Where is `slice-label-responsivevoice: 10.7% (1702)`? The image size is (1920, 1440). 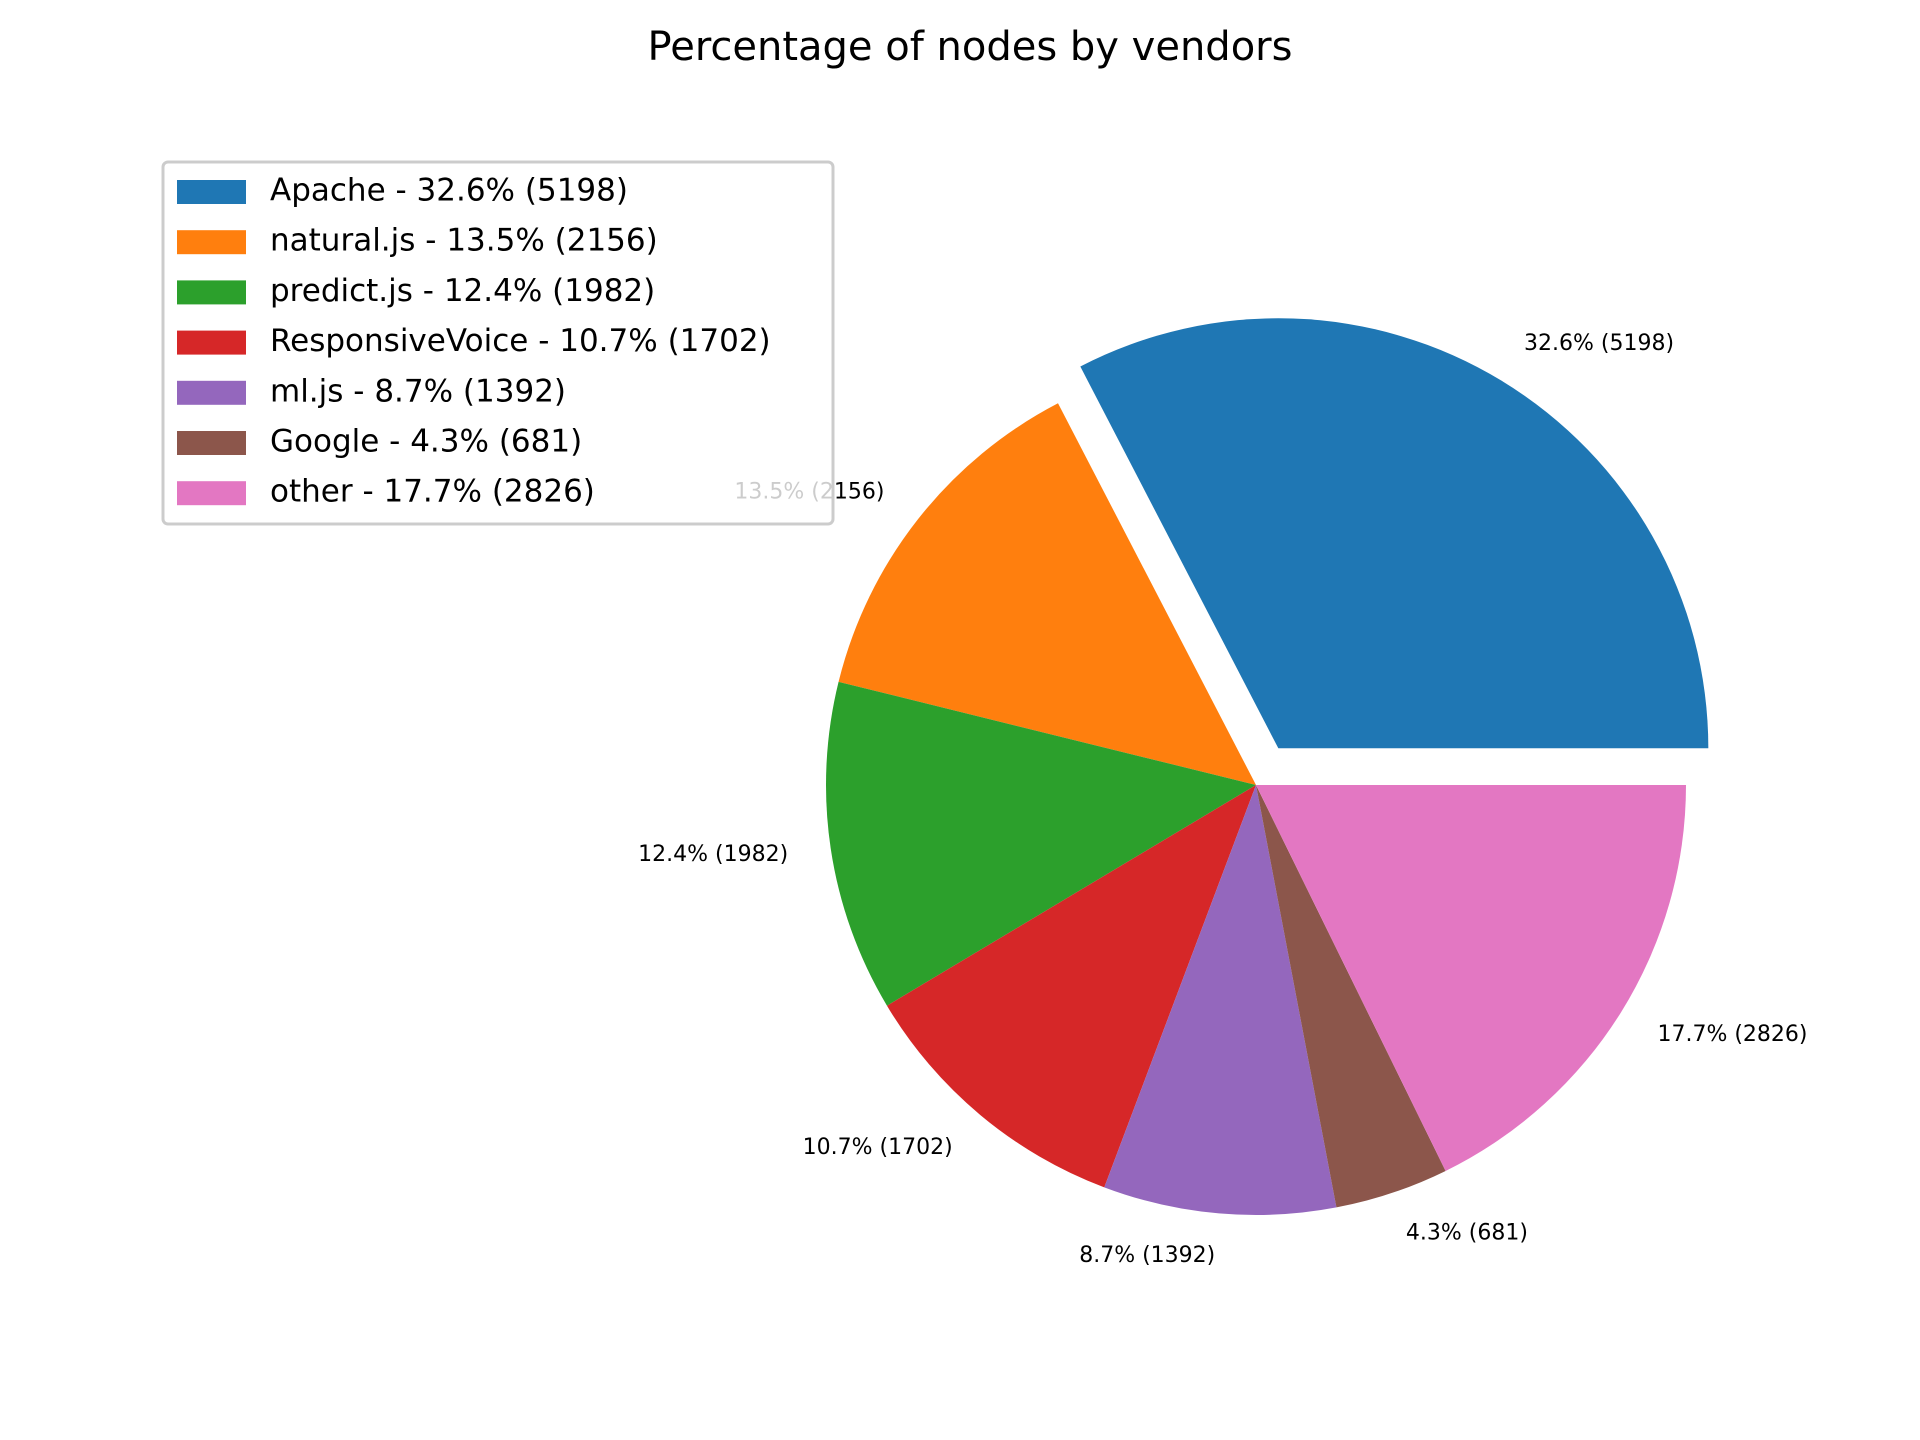 slice-label-responsivevoice: 10.7% (1702) is located at coordinates (878, 1147).